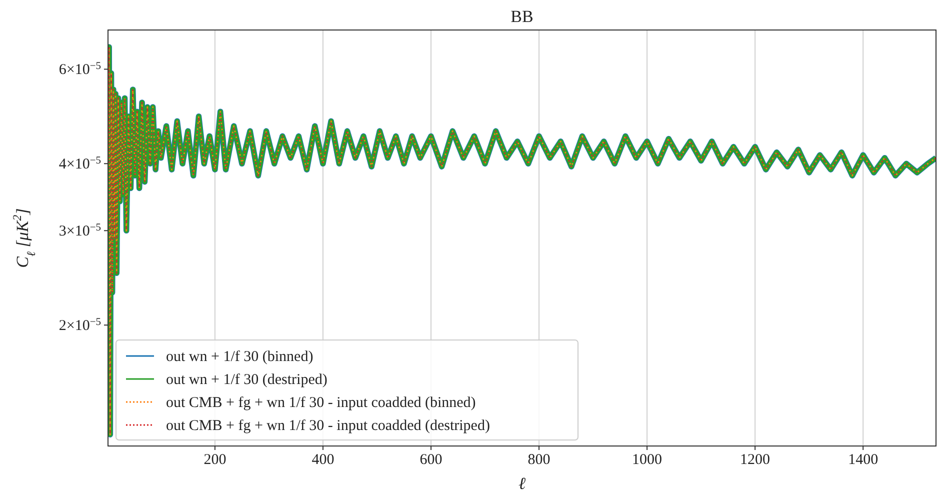 The image size is (939, 495). I want to click on chart-title: BB, so click(522, 16).